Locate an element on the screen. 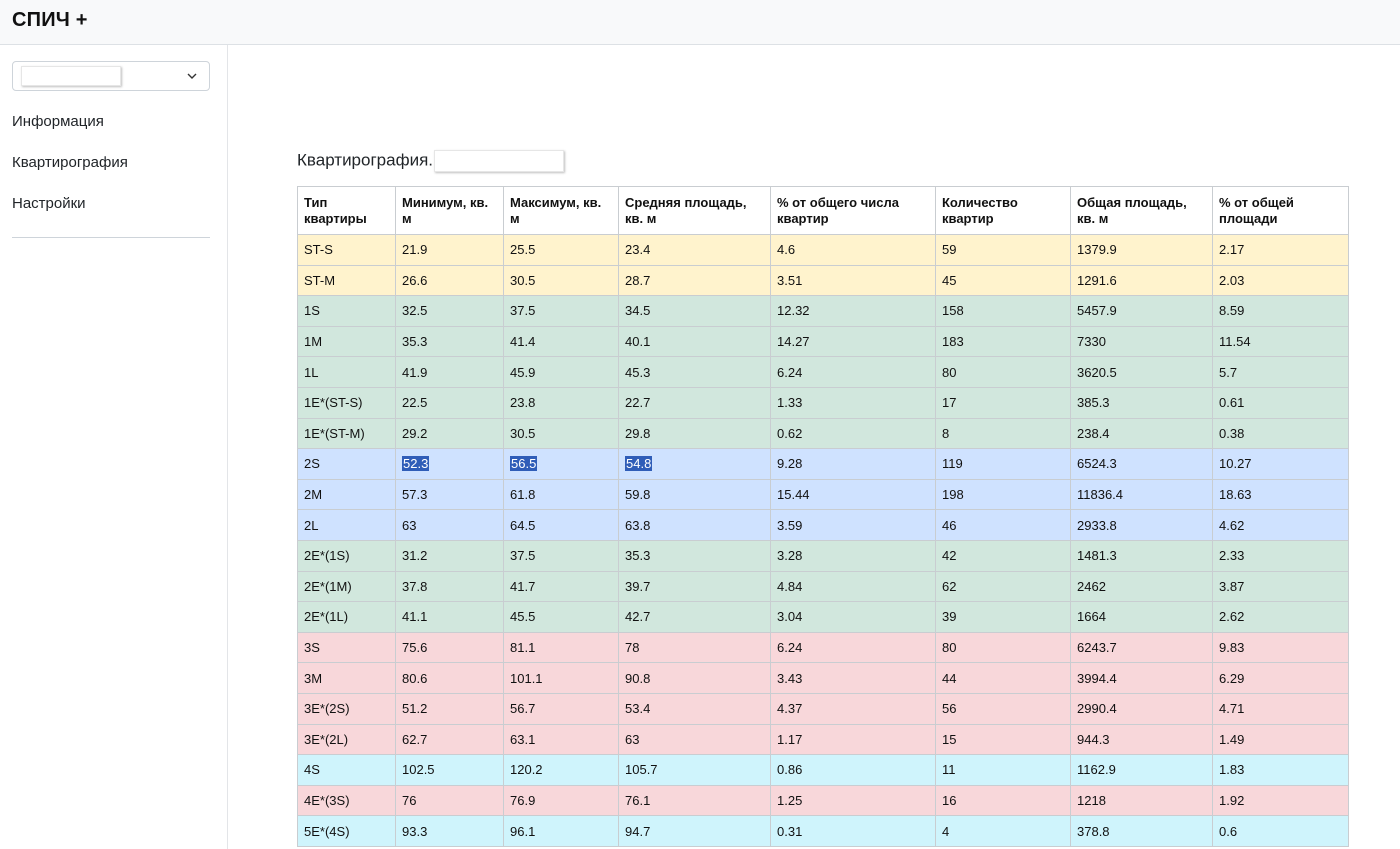 The width and height of the screenshot is (1400, 849). table-cell: 1218 is located at coordinates (1141, 800).